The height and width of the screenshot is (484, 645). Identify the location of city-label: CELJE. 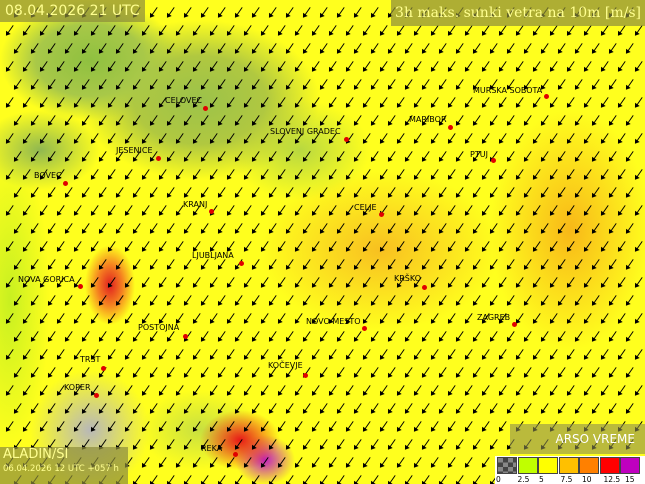
(365, 207).